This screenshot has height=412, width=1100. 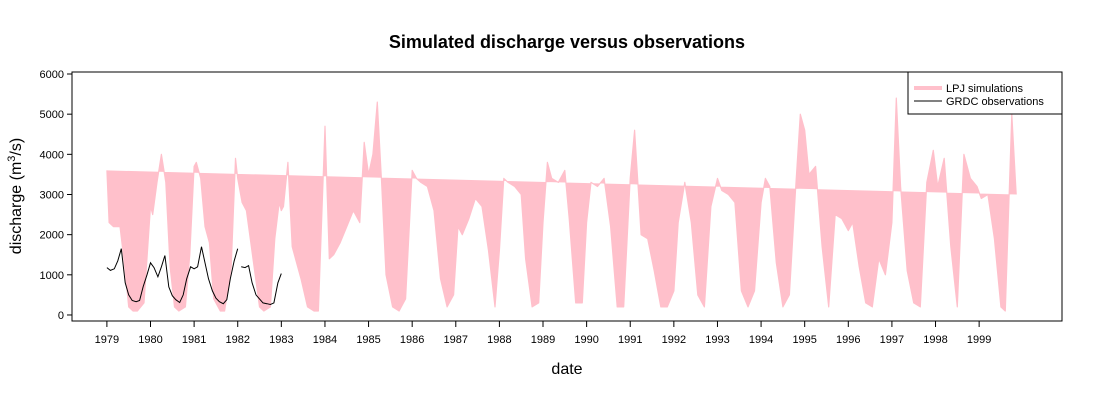 I want to click on x-tick-label-1988: 1988, so click(x=499, y=340).